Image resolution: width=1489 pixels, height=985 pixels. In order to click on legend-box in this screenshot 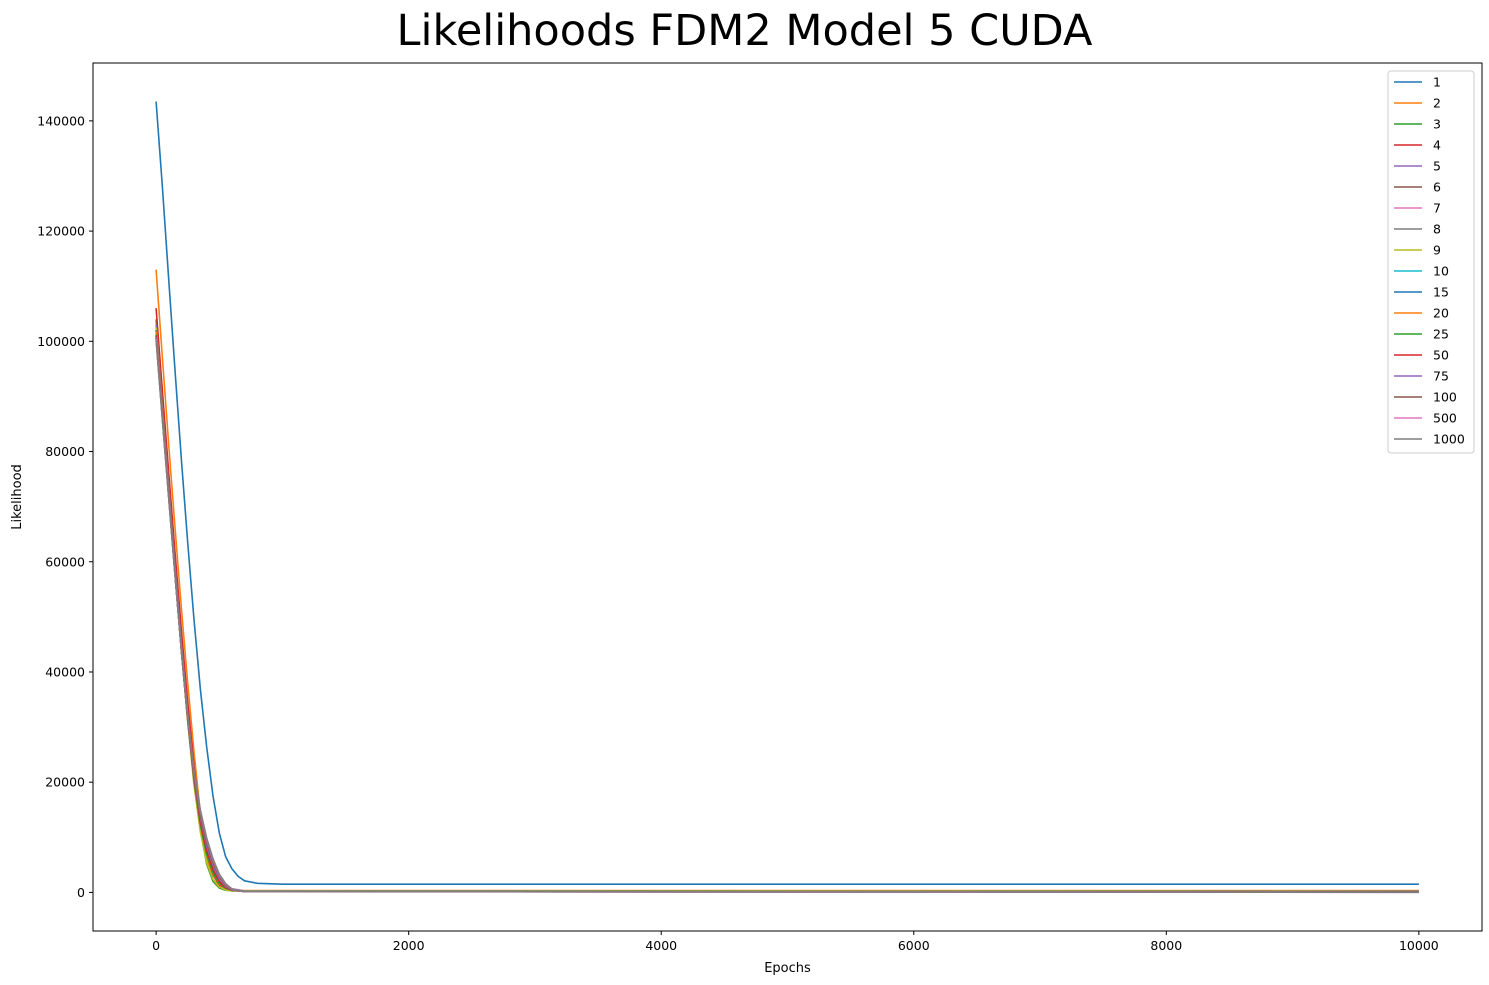, I will do `click(1431, 262)`.